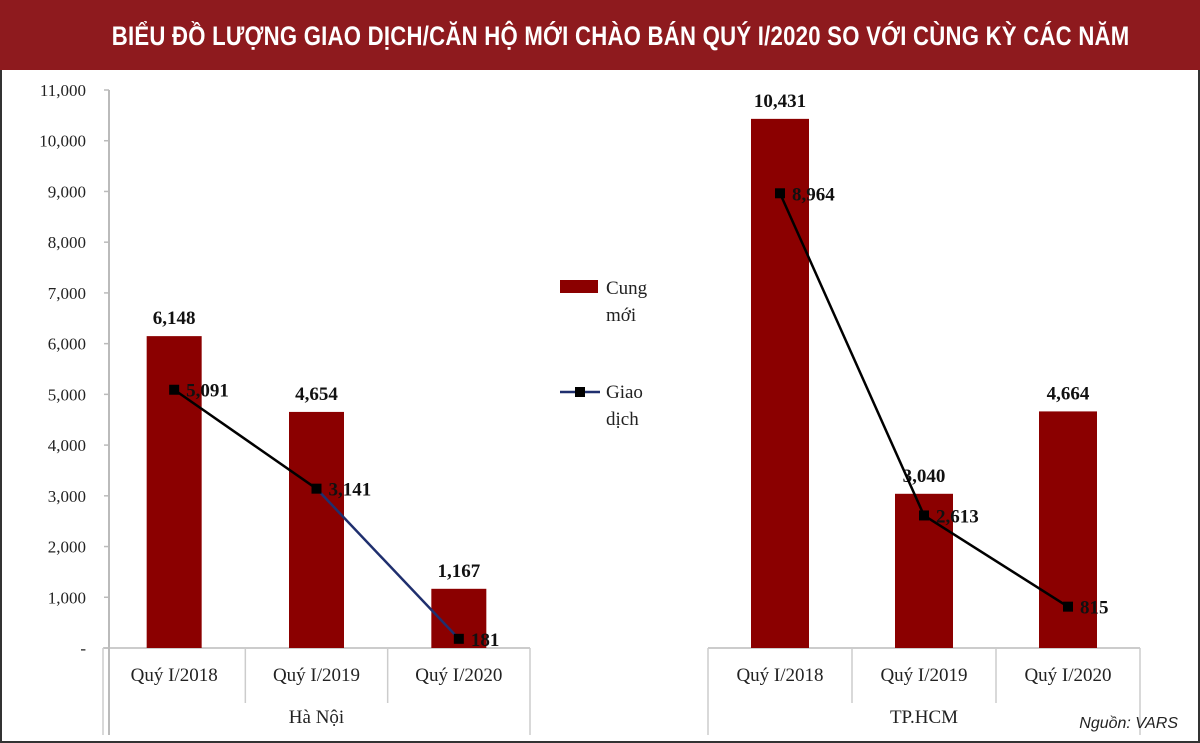  Describe the element at coordinates (316, 394) in the screenshot. I see `bar-value-label: 4,654` at that location.